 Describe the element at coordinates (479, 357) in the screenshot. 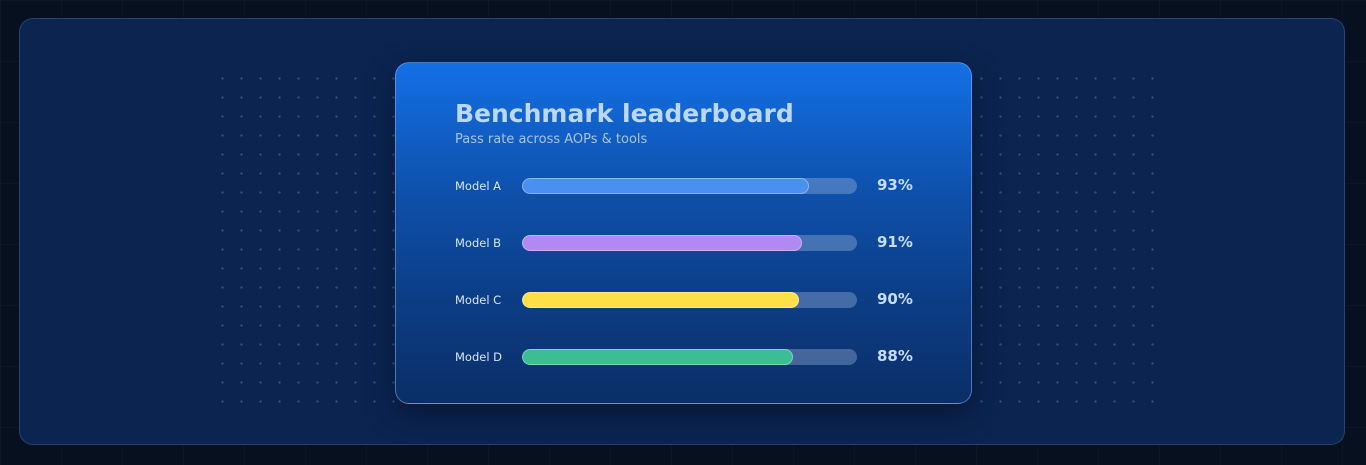

I see `model-label: Model D` at that location.